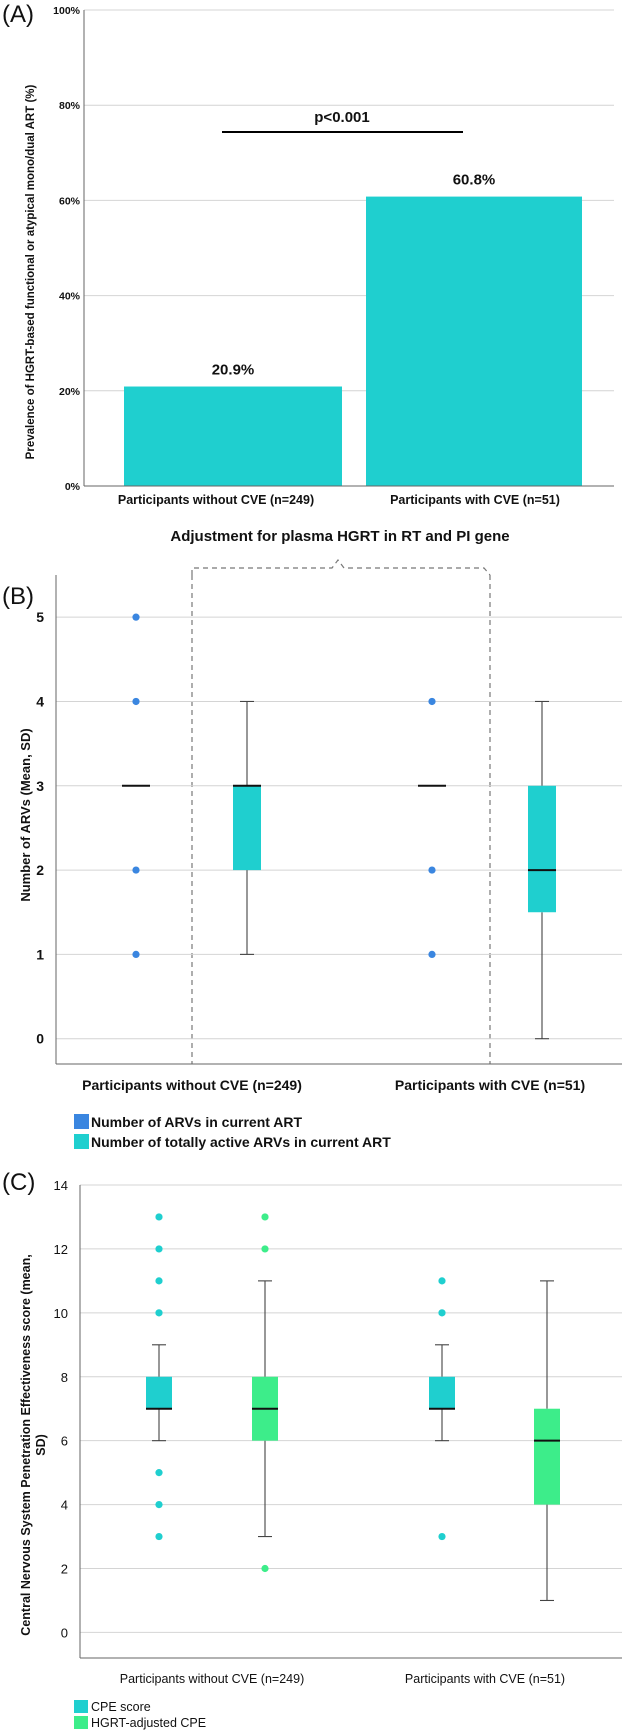 The width and height of the screenshot is (628, 1733). What do you see at coordinates (81, 1706) in the screenshot?
I see `panel-c-legend-swatch-cpe` at bounding box center [81, 1706].